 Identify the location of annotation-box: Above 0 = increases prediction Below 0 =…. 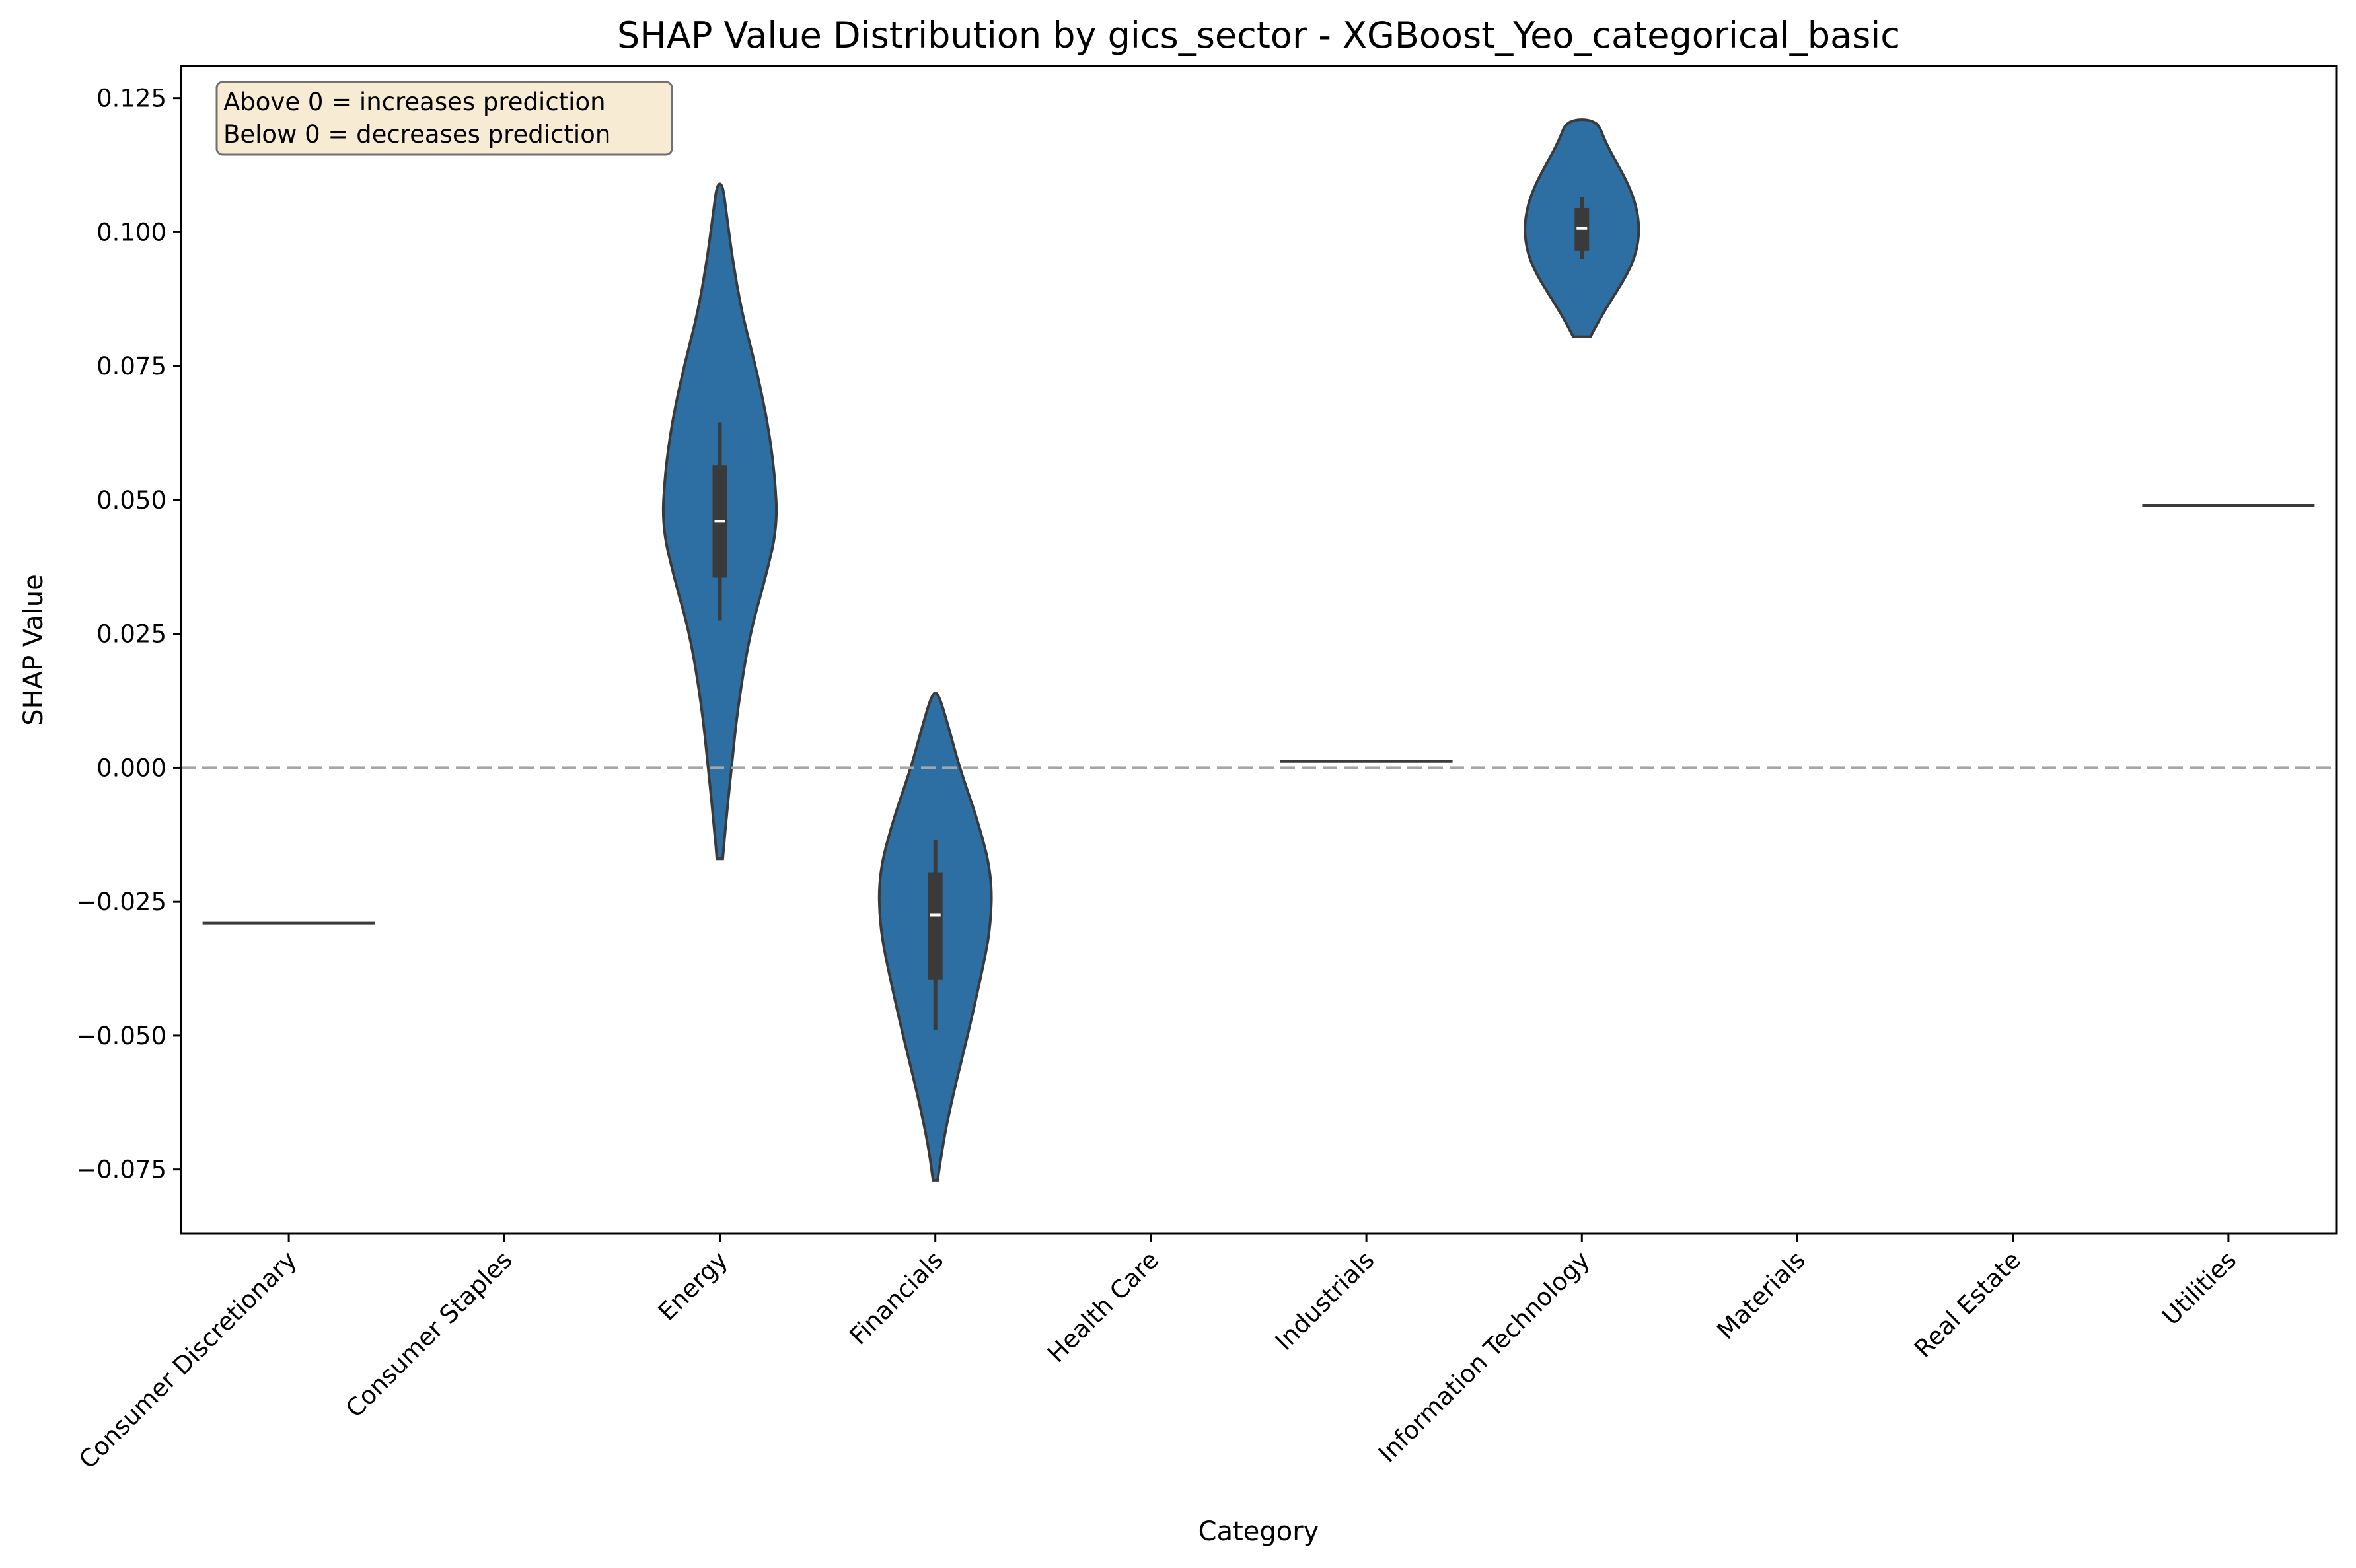
(444, 118).